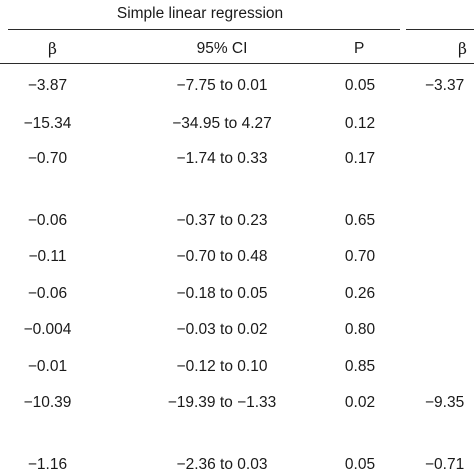  Describe the element at coordinates (360, 366) in the screenshot. I see `cell-p: 0.85` at that location.